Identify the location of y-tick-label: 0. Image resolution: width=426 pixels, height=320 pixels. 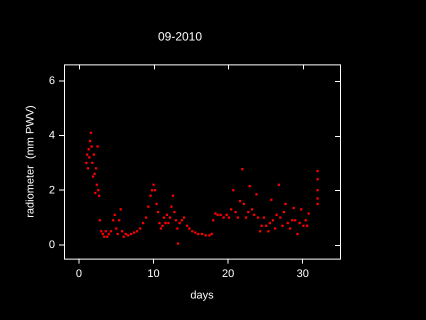
(51, 244).